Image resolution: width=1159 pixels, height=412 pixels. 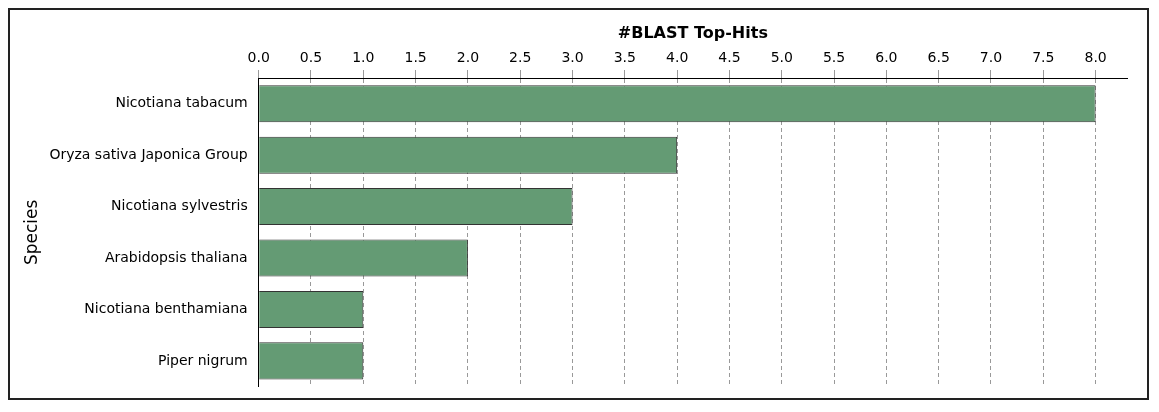 I want to click on x-tick-label: 1.5, so click(x=415, y=57).